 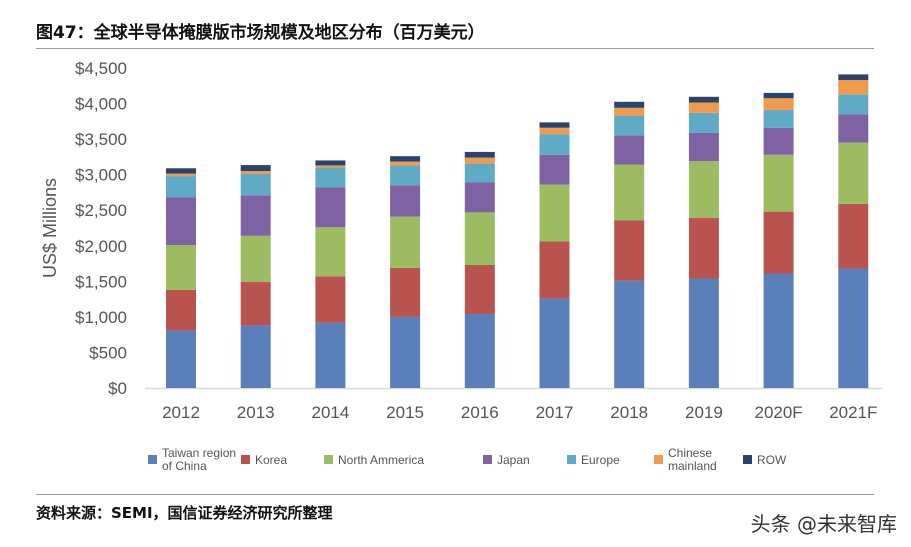 What do you see at coordinates (101, 210) in the screenshot?
I see `y-tick-label: $2,500` at bounding box center [101, 210].